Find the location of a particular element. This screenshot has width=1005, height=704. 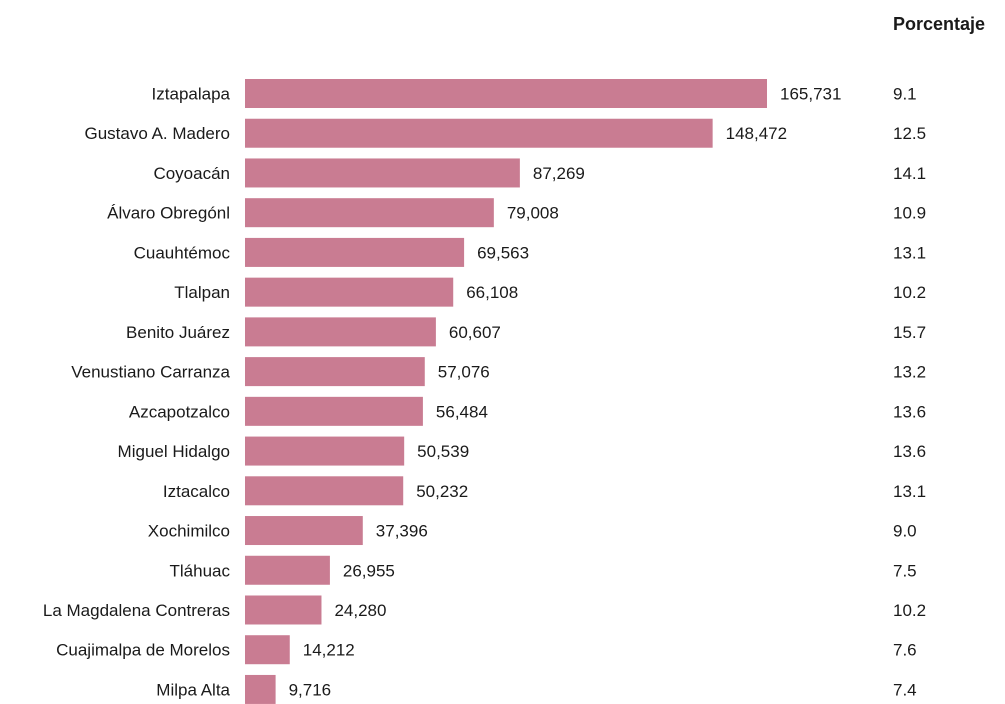

value-label: 148,472 is located at coordinates (756, 133).